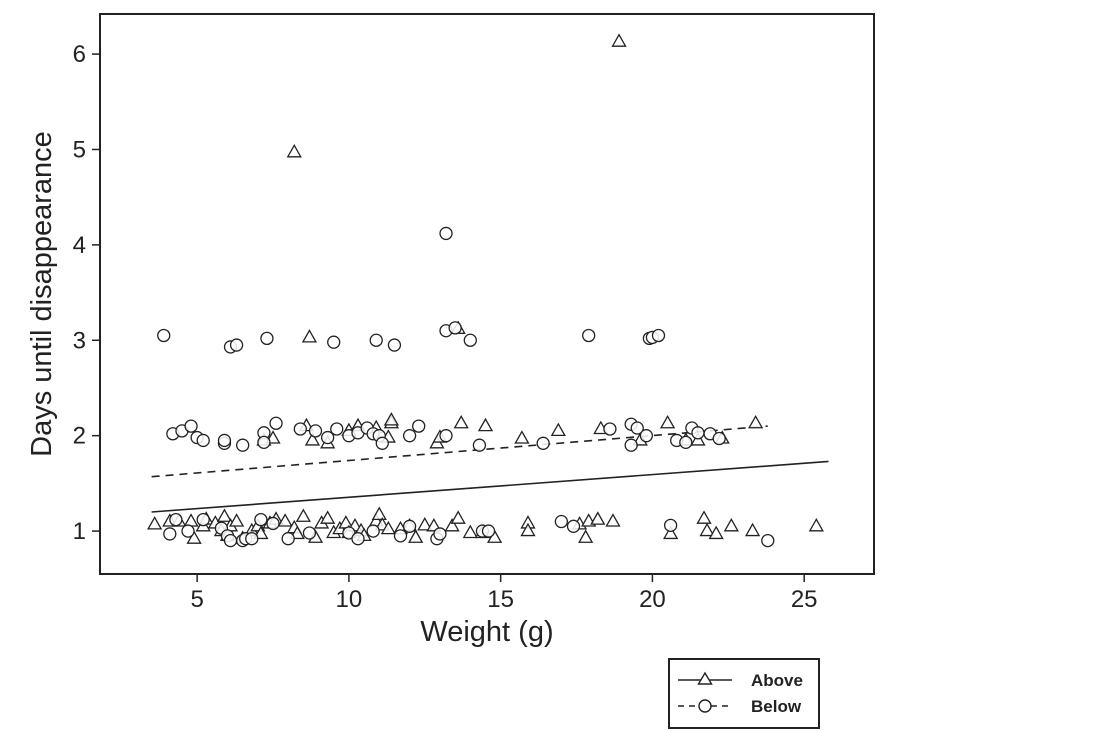 The height and width of the screenshot is (731, 1116). Describe the element at coordinates (804, 599) in the screenshot. I see `x-tick-label: 25` at that location.